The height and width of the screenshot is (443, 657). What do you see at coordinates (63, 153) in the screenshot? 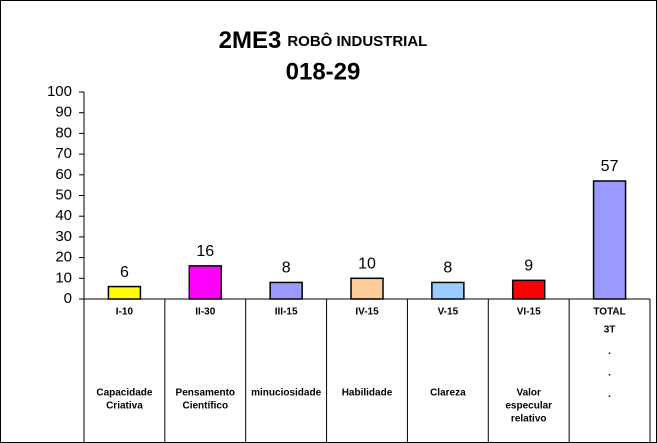
I see `y-tick-label: 70` at bounding box center [63, 153].